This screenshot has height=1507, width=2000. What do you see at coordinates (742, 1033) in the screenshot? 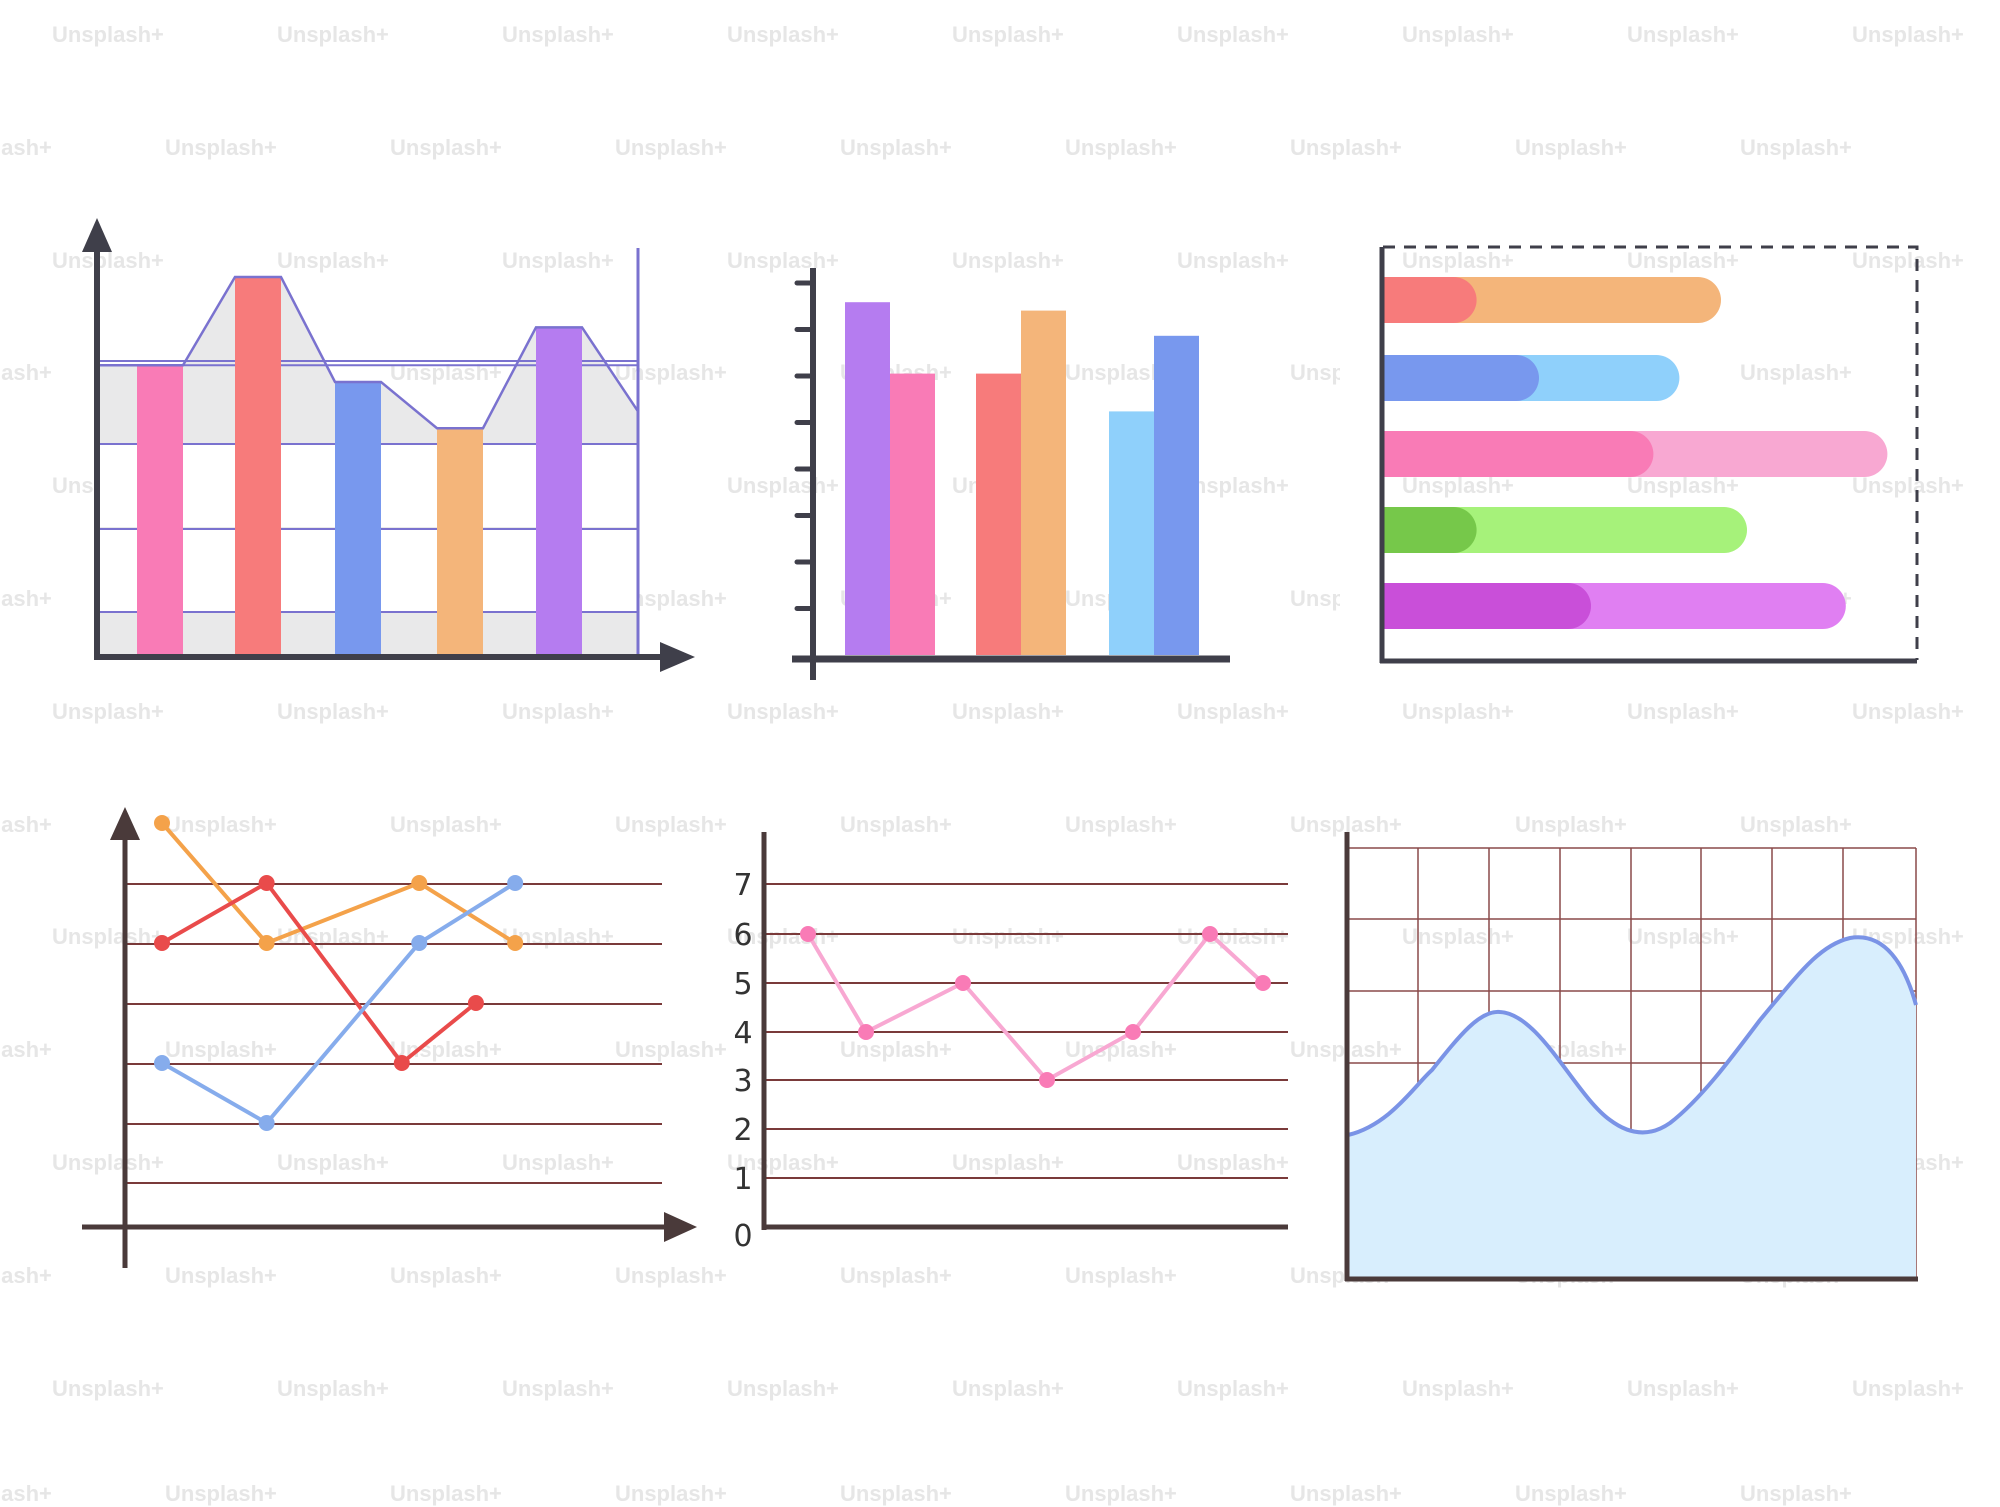
I see `y-tick-label: 4` at bounding box center [742, 1033].